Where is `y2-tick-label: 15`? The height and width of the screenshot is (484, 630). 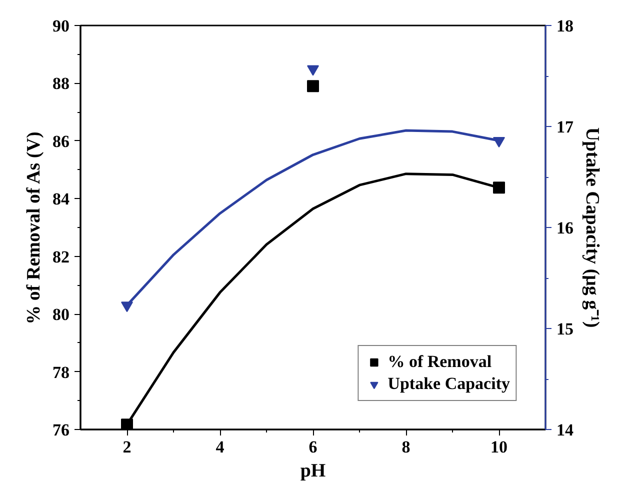
y2-tick-label: 15 is located at coordinates (565, 329).